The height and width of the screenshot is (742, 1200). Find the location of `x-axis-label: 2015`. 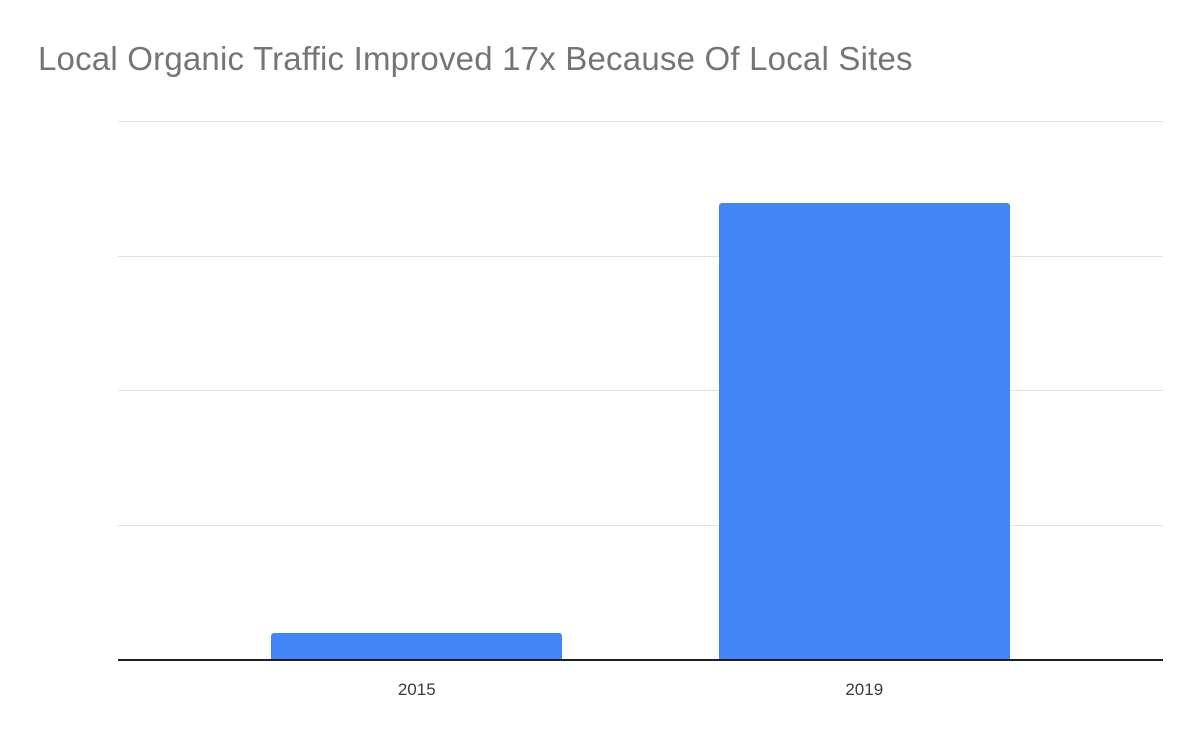

x-axis-label: 2015 is located at coordinates (416, 689).